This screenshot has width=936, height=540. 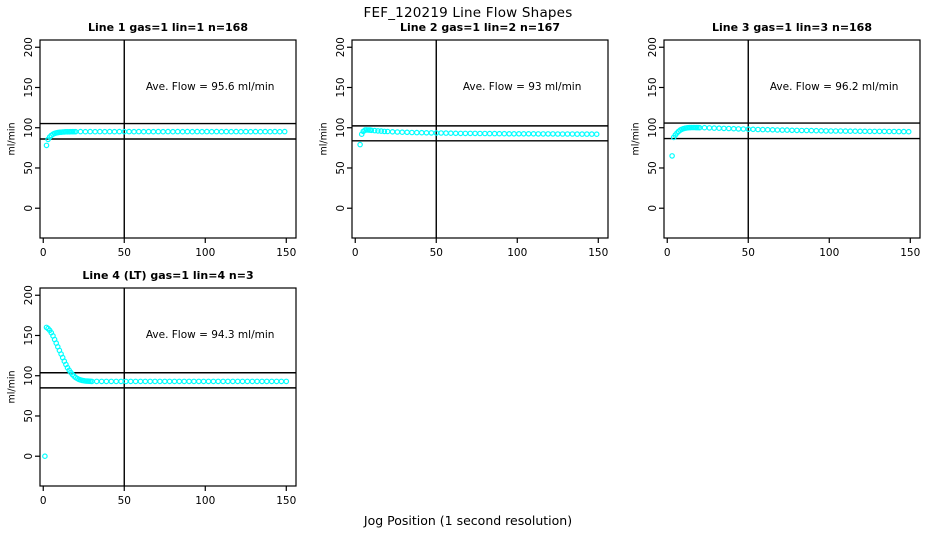 I want to click on ave-flow-annotation: Ave. Flow = 93 ml/min, so click(x=522, y=87).